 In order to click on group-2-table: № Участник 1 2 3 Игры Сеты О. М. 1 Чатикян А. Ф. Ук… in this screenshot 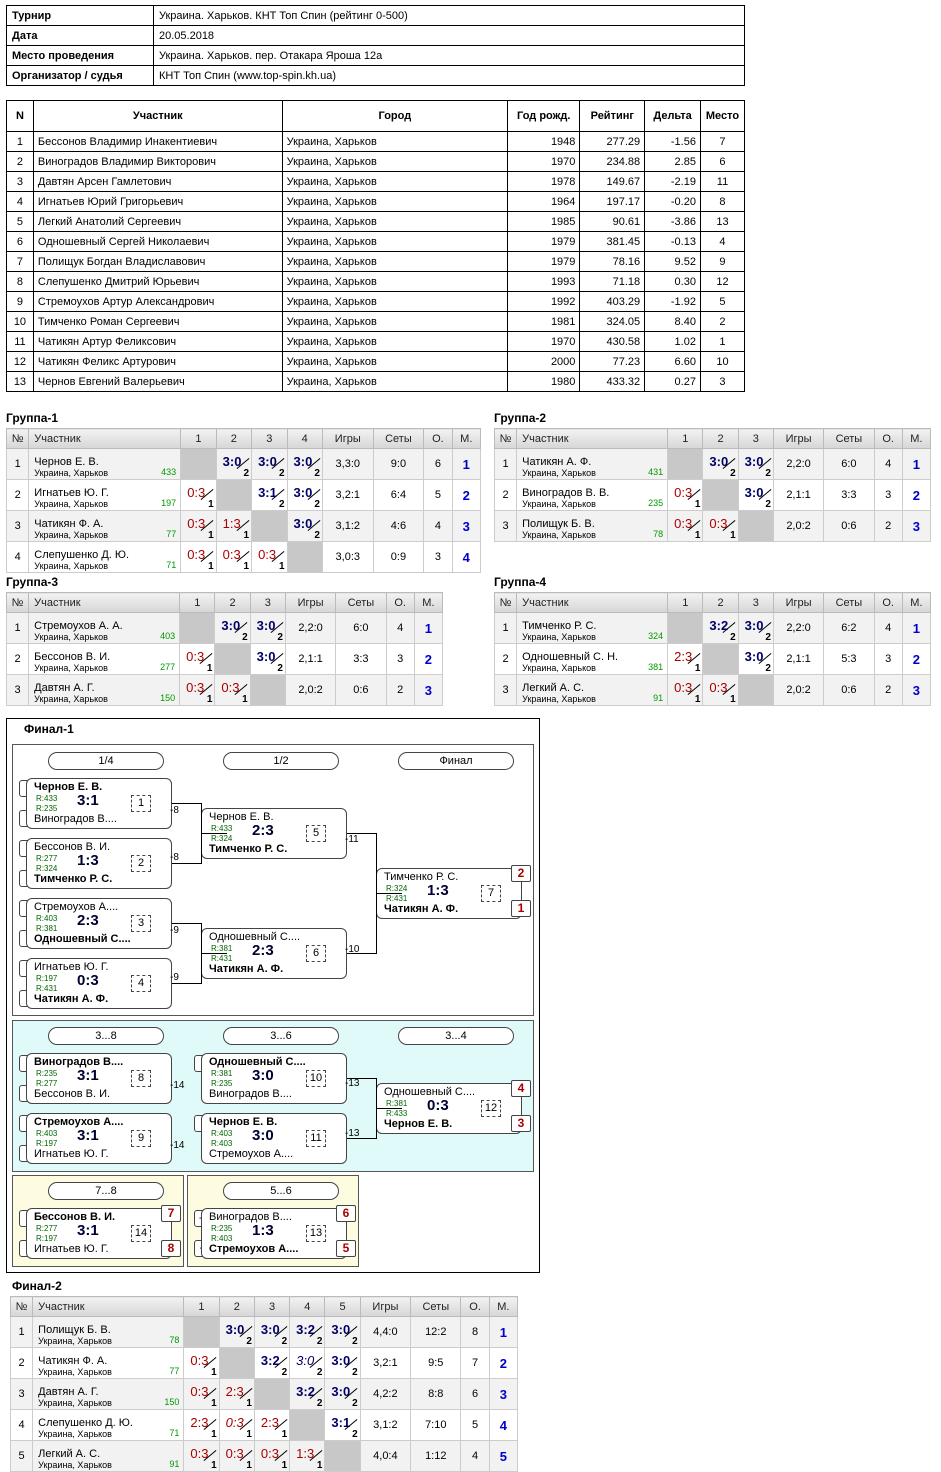, I will do `click(712, 485)`.